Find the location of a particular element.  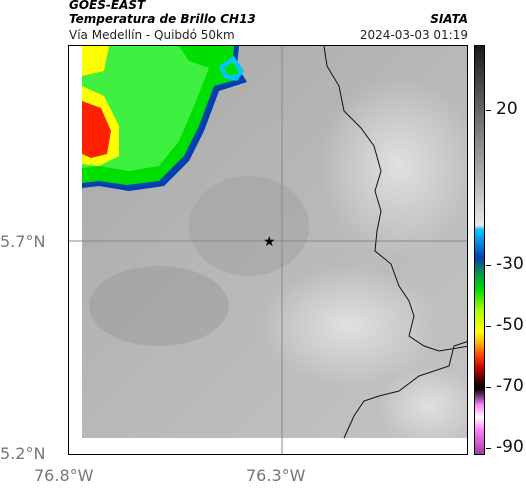

lat-label-52: 5.2°N is located at coordinates (23, 453).